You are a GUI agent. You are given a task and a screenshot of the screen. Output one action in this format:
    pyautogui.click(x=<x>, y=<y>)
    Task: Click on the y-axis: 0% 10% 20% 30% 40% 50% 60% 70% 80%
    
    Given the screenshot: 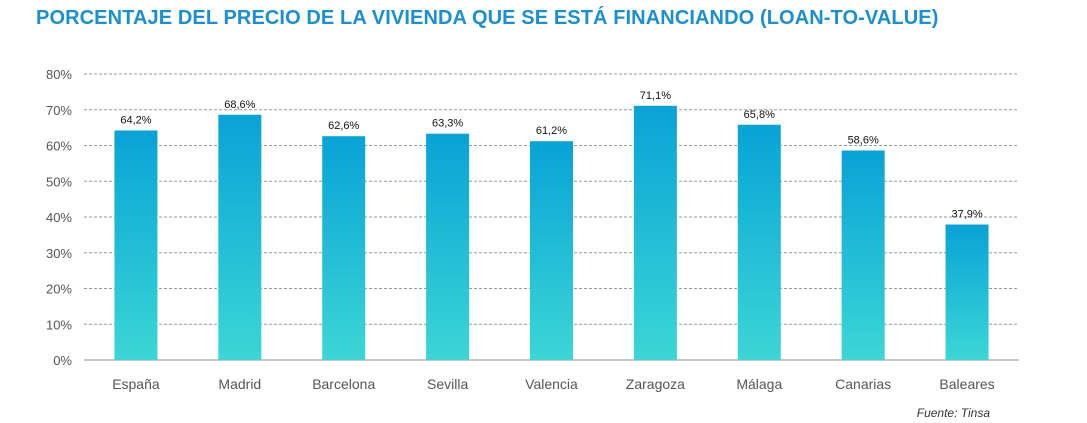 What is the action you would take?
    pyautogui.click(x=59, y=217)
    